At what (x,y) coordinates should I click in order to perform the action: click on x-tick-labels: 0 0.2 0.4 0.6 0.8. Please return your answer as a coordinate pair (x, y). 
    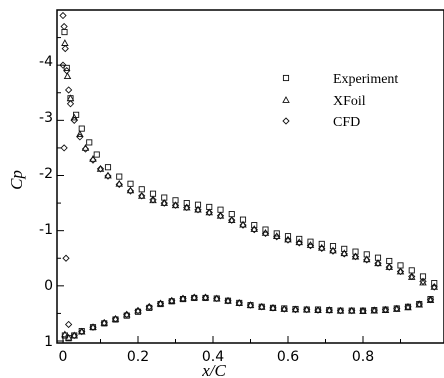
    Looking at the image, I should click on (217, 357).